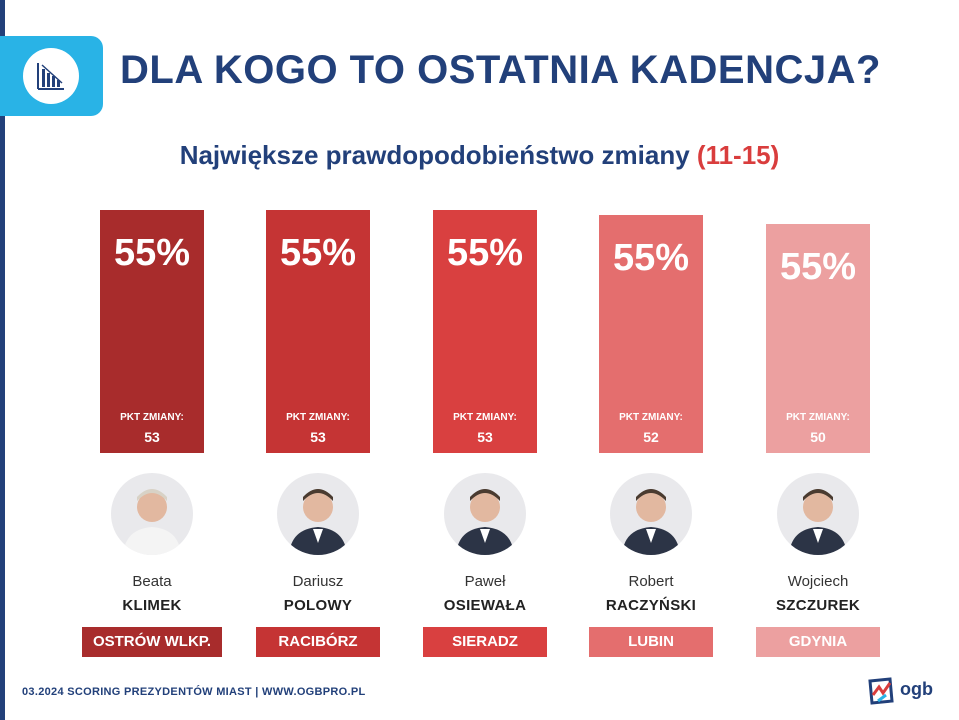 The image size is (959, 720). What do you see at coordinates (152, 605) in the screenshot?
I see `last-name: KLIMEK` at bounding box center [152, 605].